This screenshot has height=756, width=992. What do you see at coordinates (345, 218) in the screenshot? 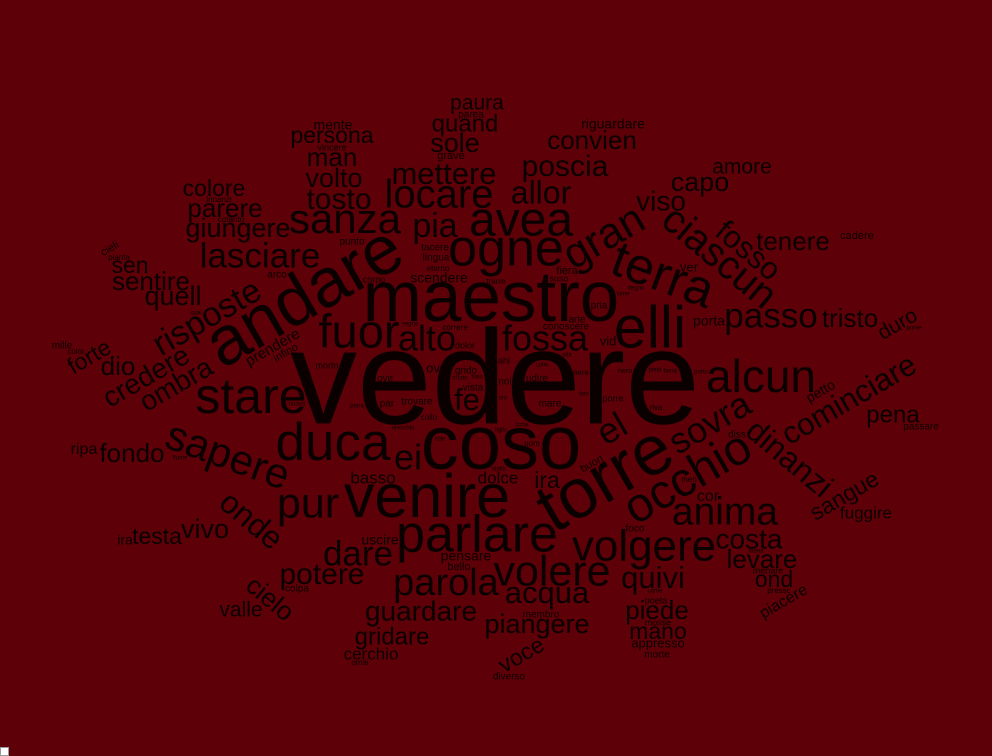
I see `word-sanza: sanza` at bounding box center [345, 218].